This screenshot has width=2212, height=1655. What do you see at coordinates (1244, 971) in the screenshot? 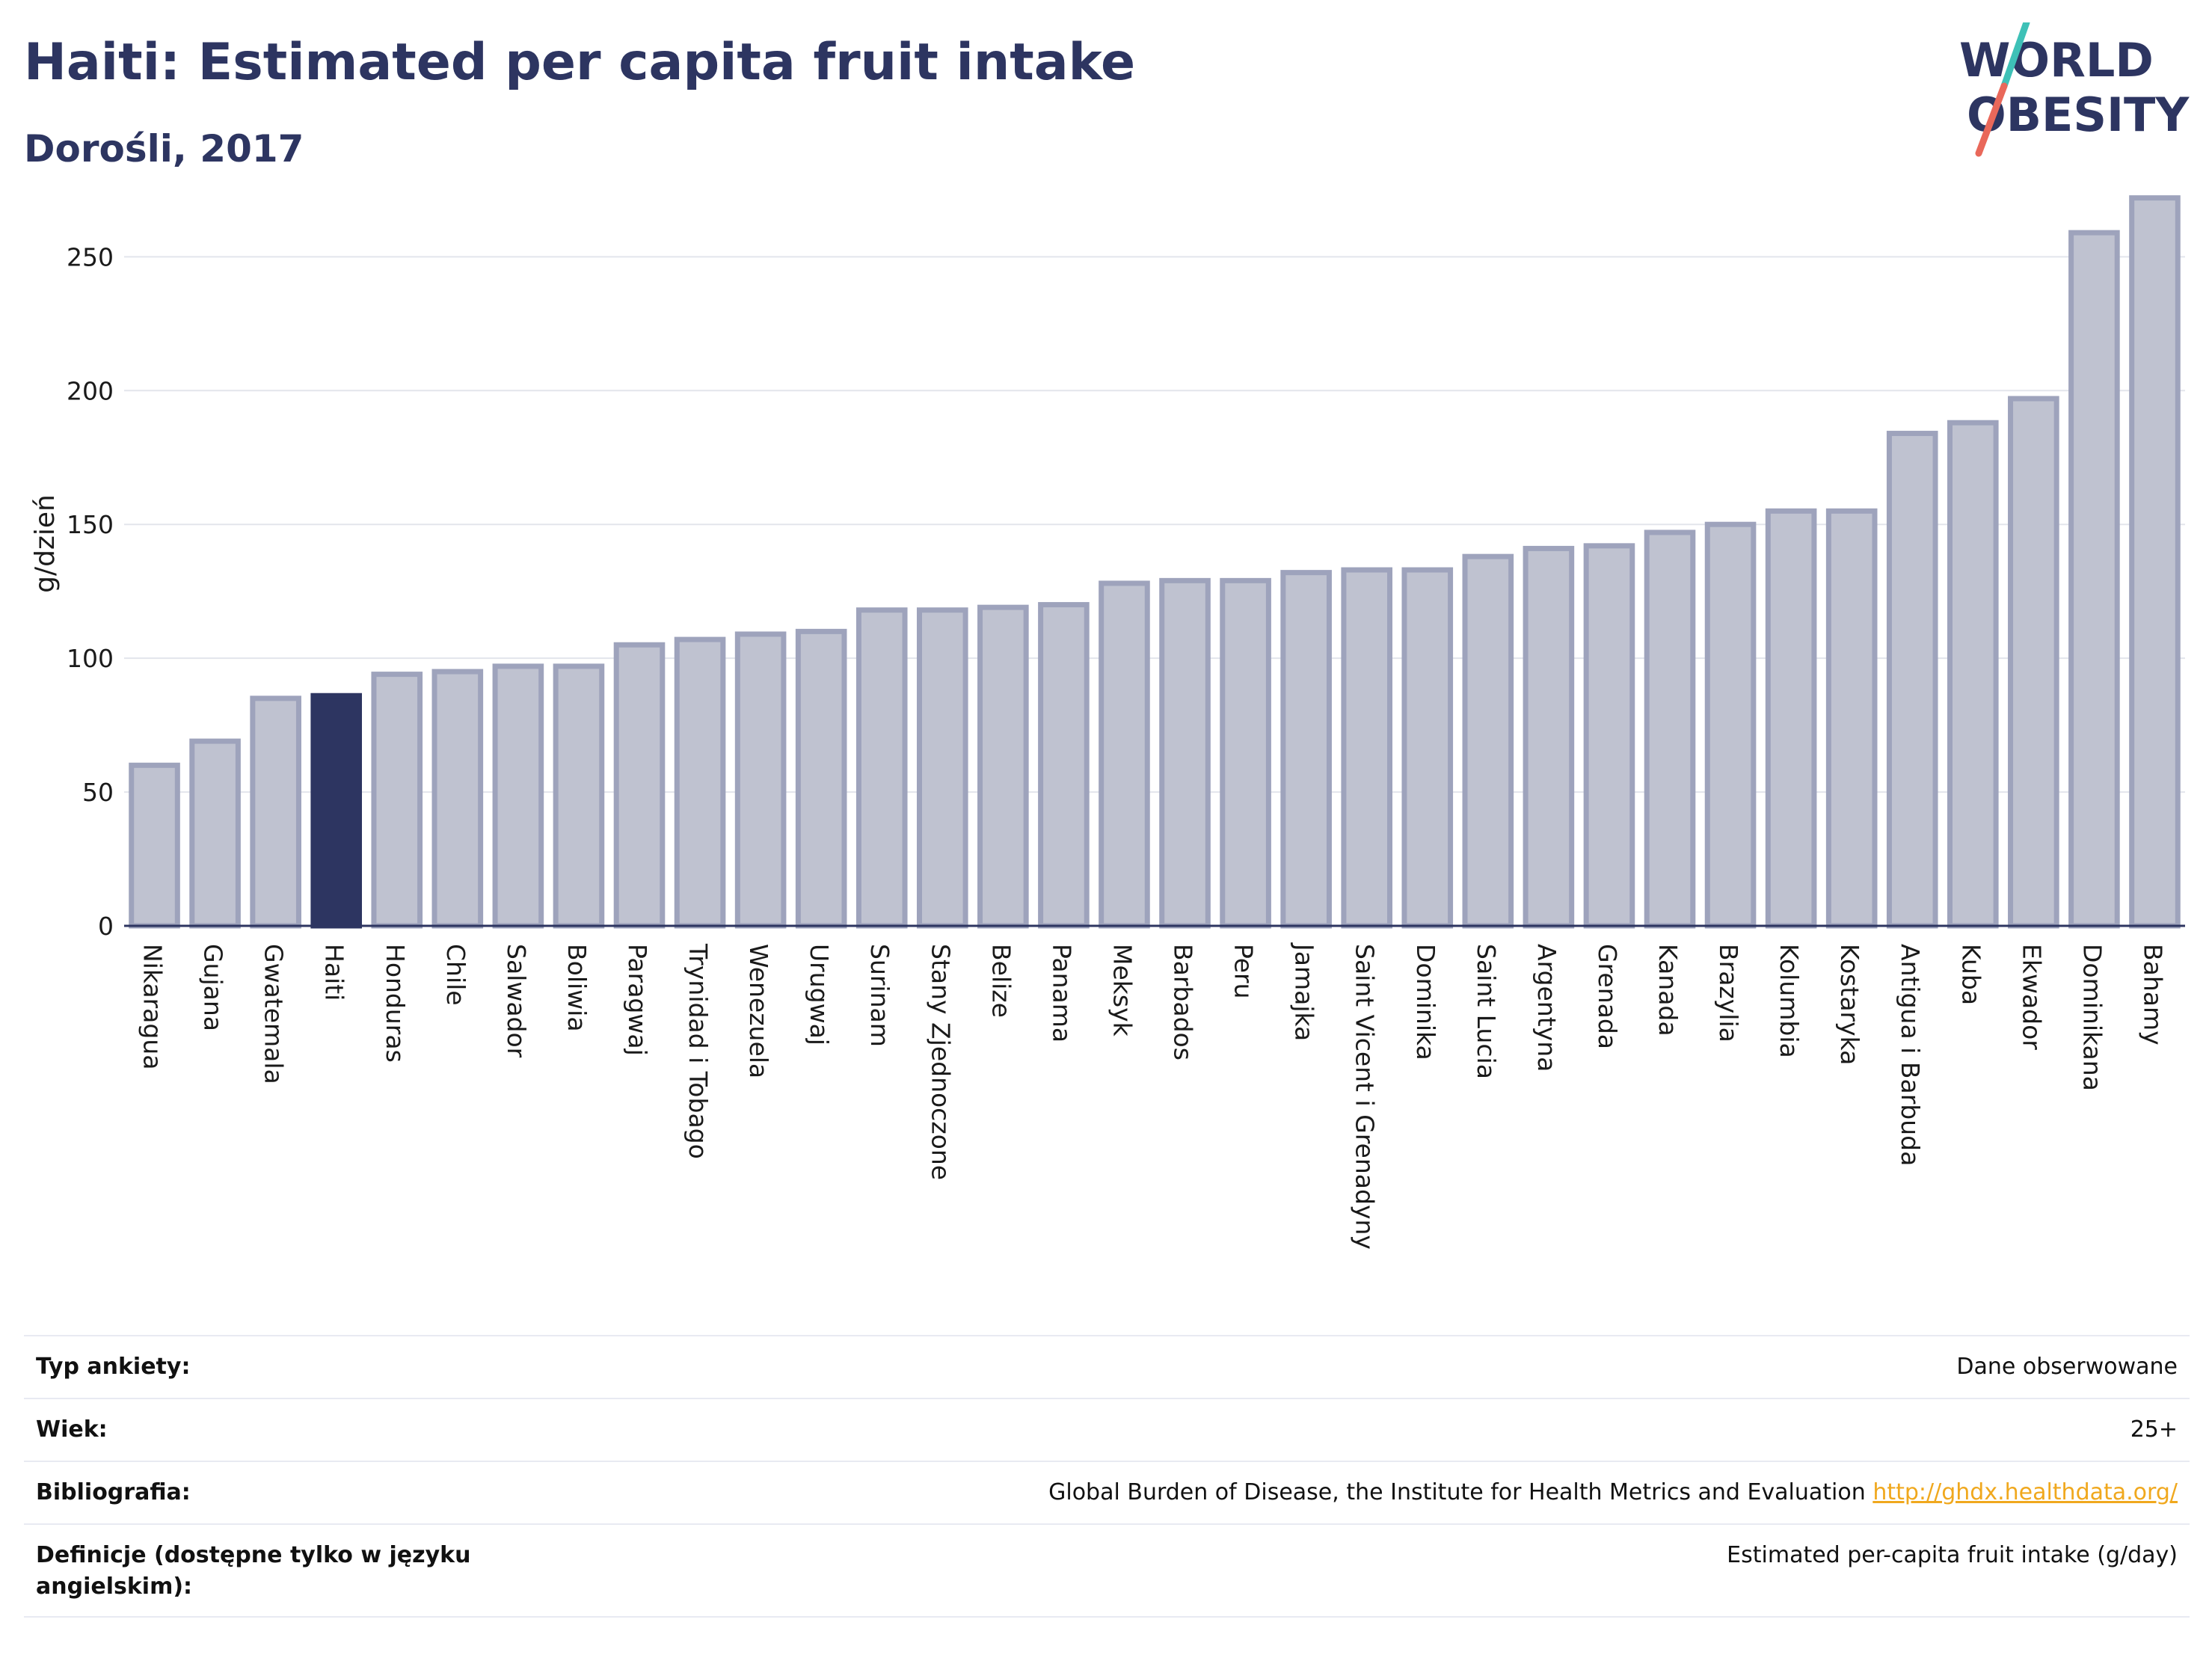
I see `x-tick-label: Peru` at bounding box center [1244, 971].